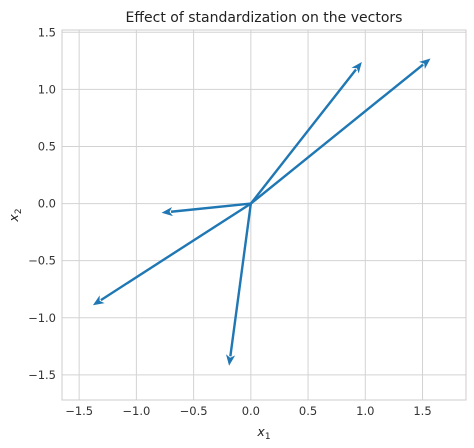 This screenshot has height=448, width=474. I want to click on y-tick-label: 0.5, so click(47, 146).